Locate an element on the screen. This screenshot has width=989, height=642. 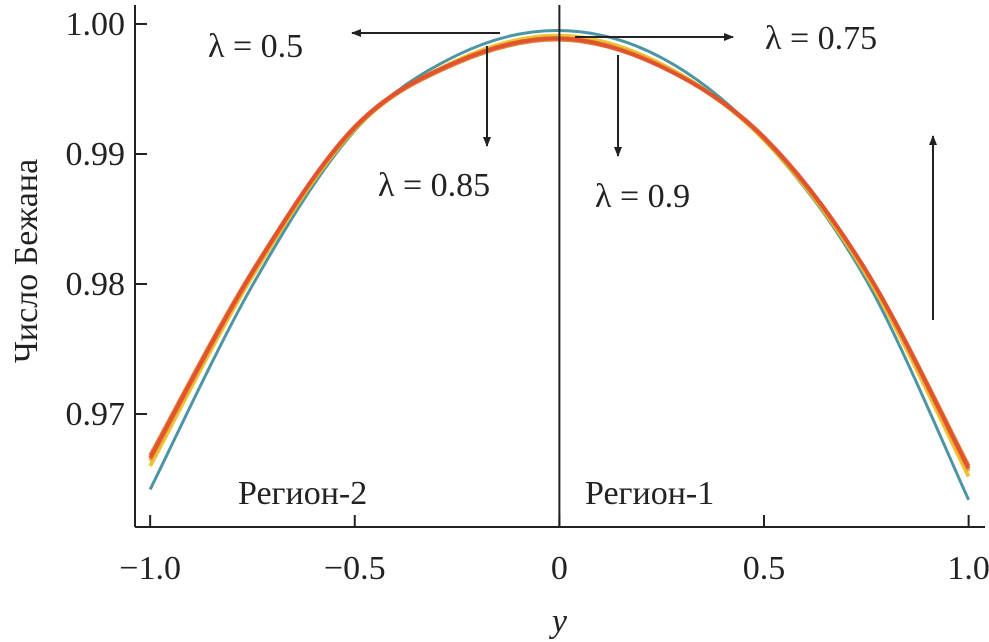
annotation: λ = 0.75 is located at coordinates (821, 38).